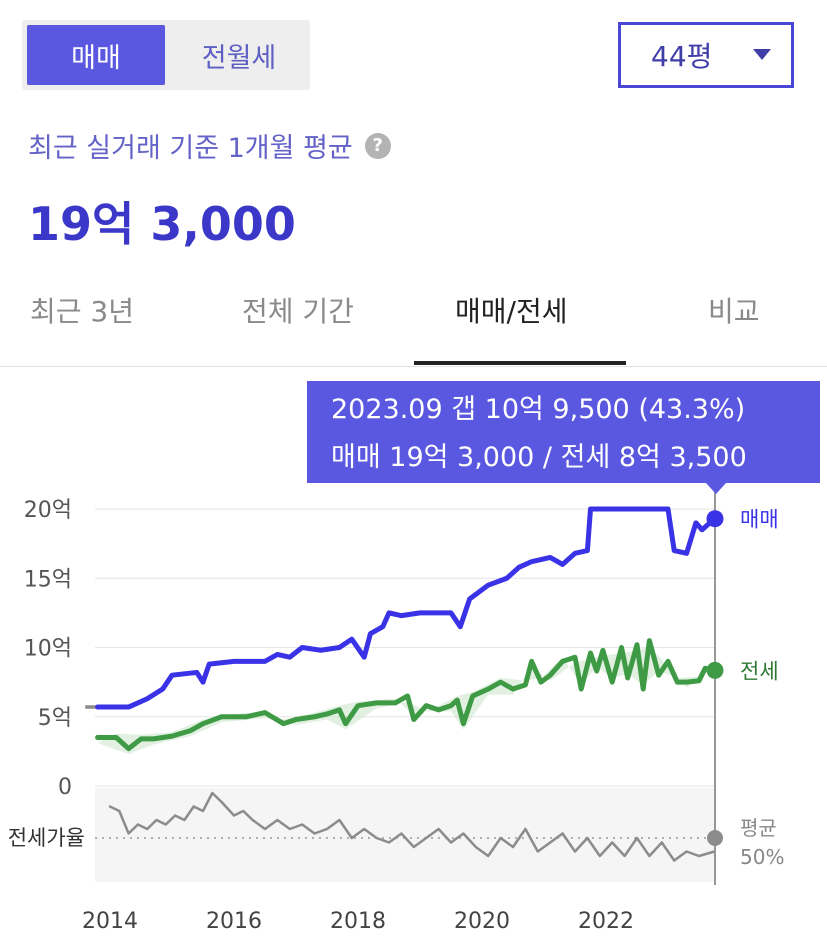  Describe the element at coordinates (110, 921) in the screenshot. I see `x-tick-label: 2014` at that location.